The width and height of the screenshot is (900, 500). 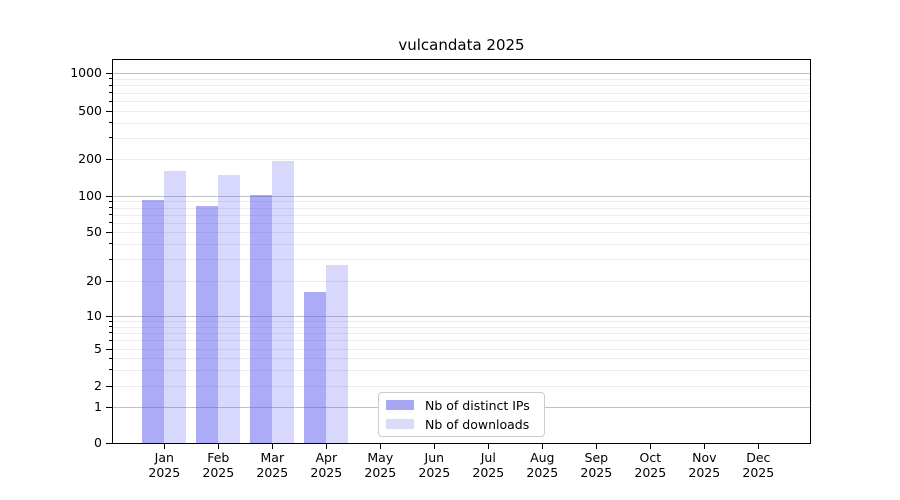 I want to click on y-tick-label: 2, so click(x=98, y=385).